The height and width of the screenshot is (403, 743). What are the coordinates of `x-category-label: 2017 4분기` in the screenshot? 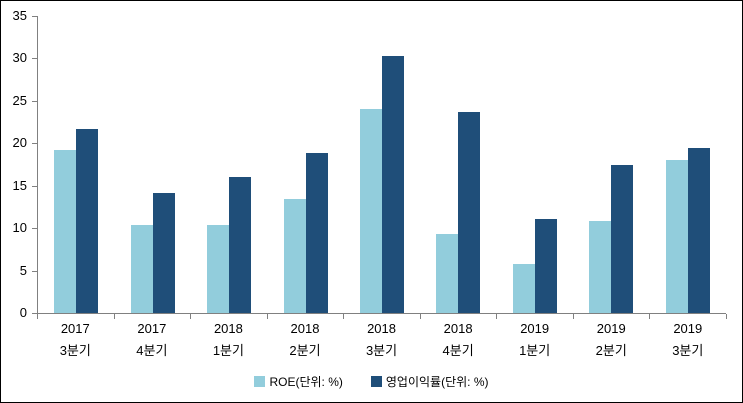 It's located at (152, 340).